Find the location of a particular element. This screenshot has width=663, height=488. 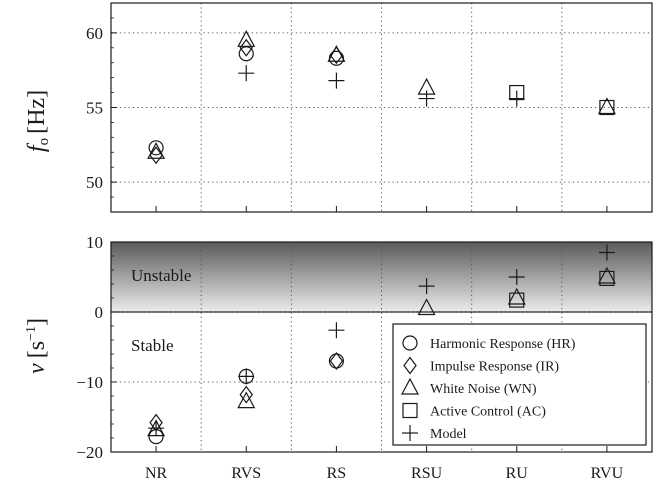

svg-text:fo[Hz]: fo [Hz] is located at coordinates (38, 121).